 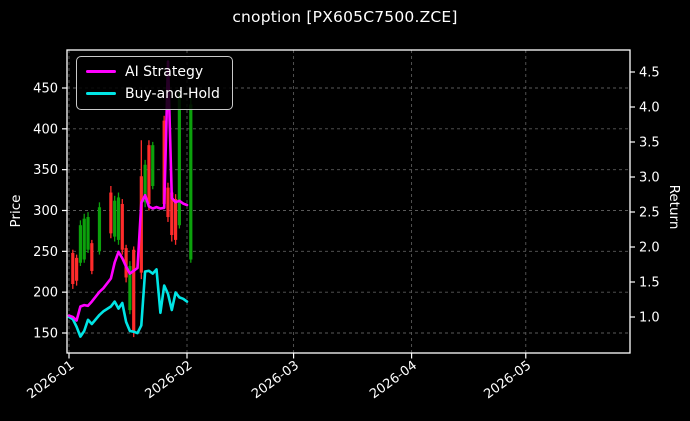 I want to click on price-tick-label: 150, so click(x=45, y=334).